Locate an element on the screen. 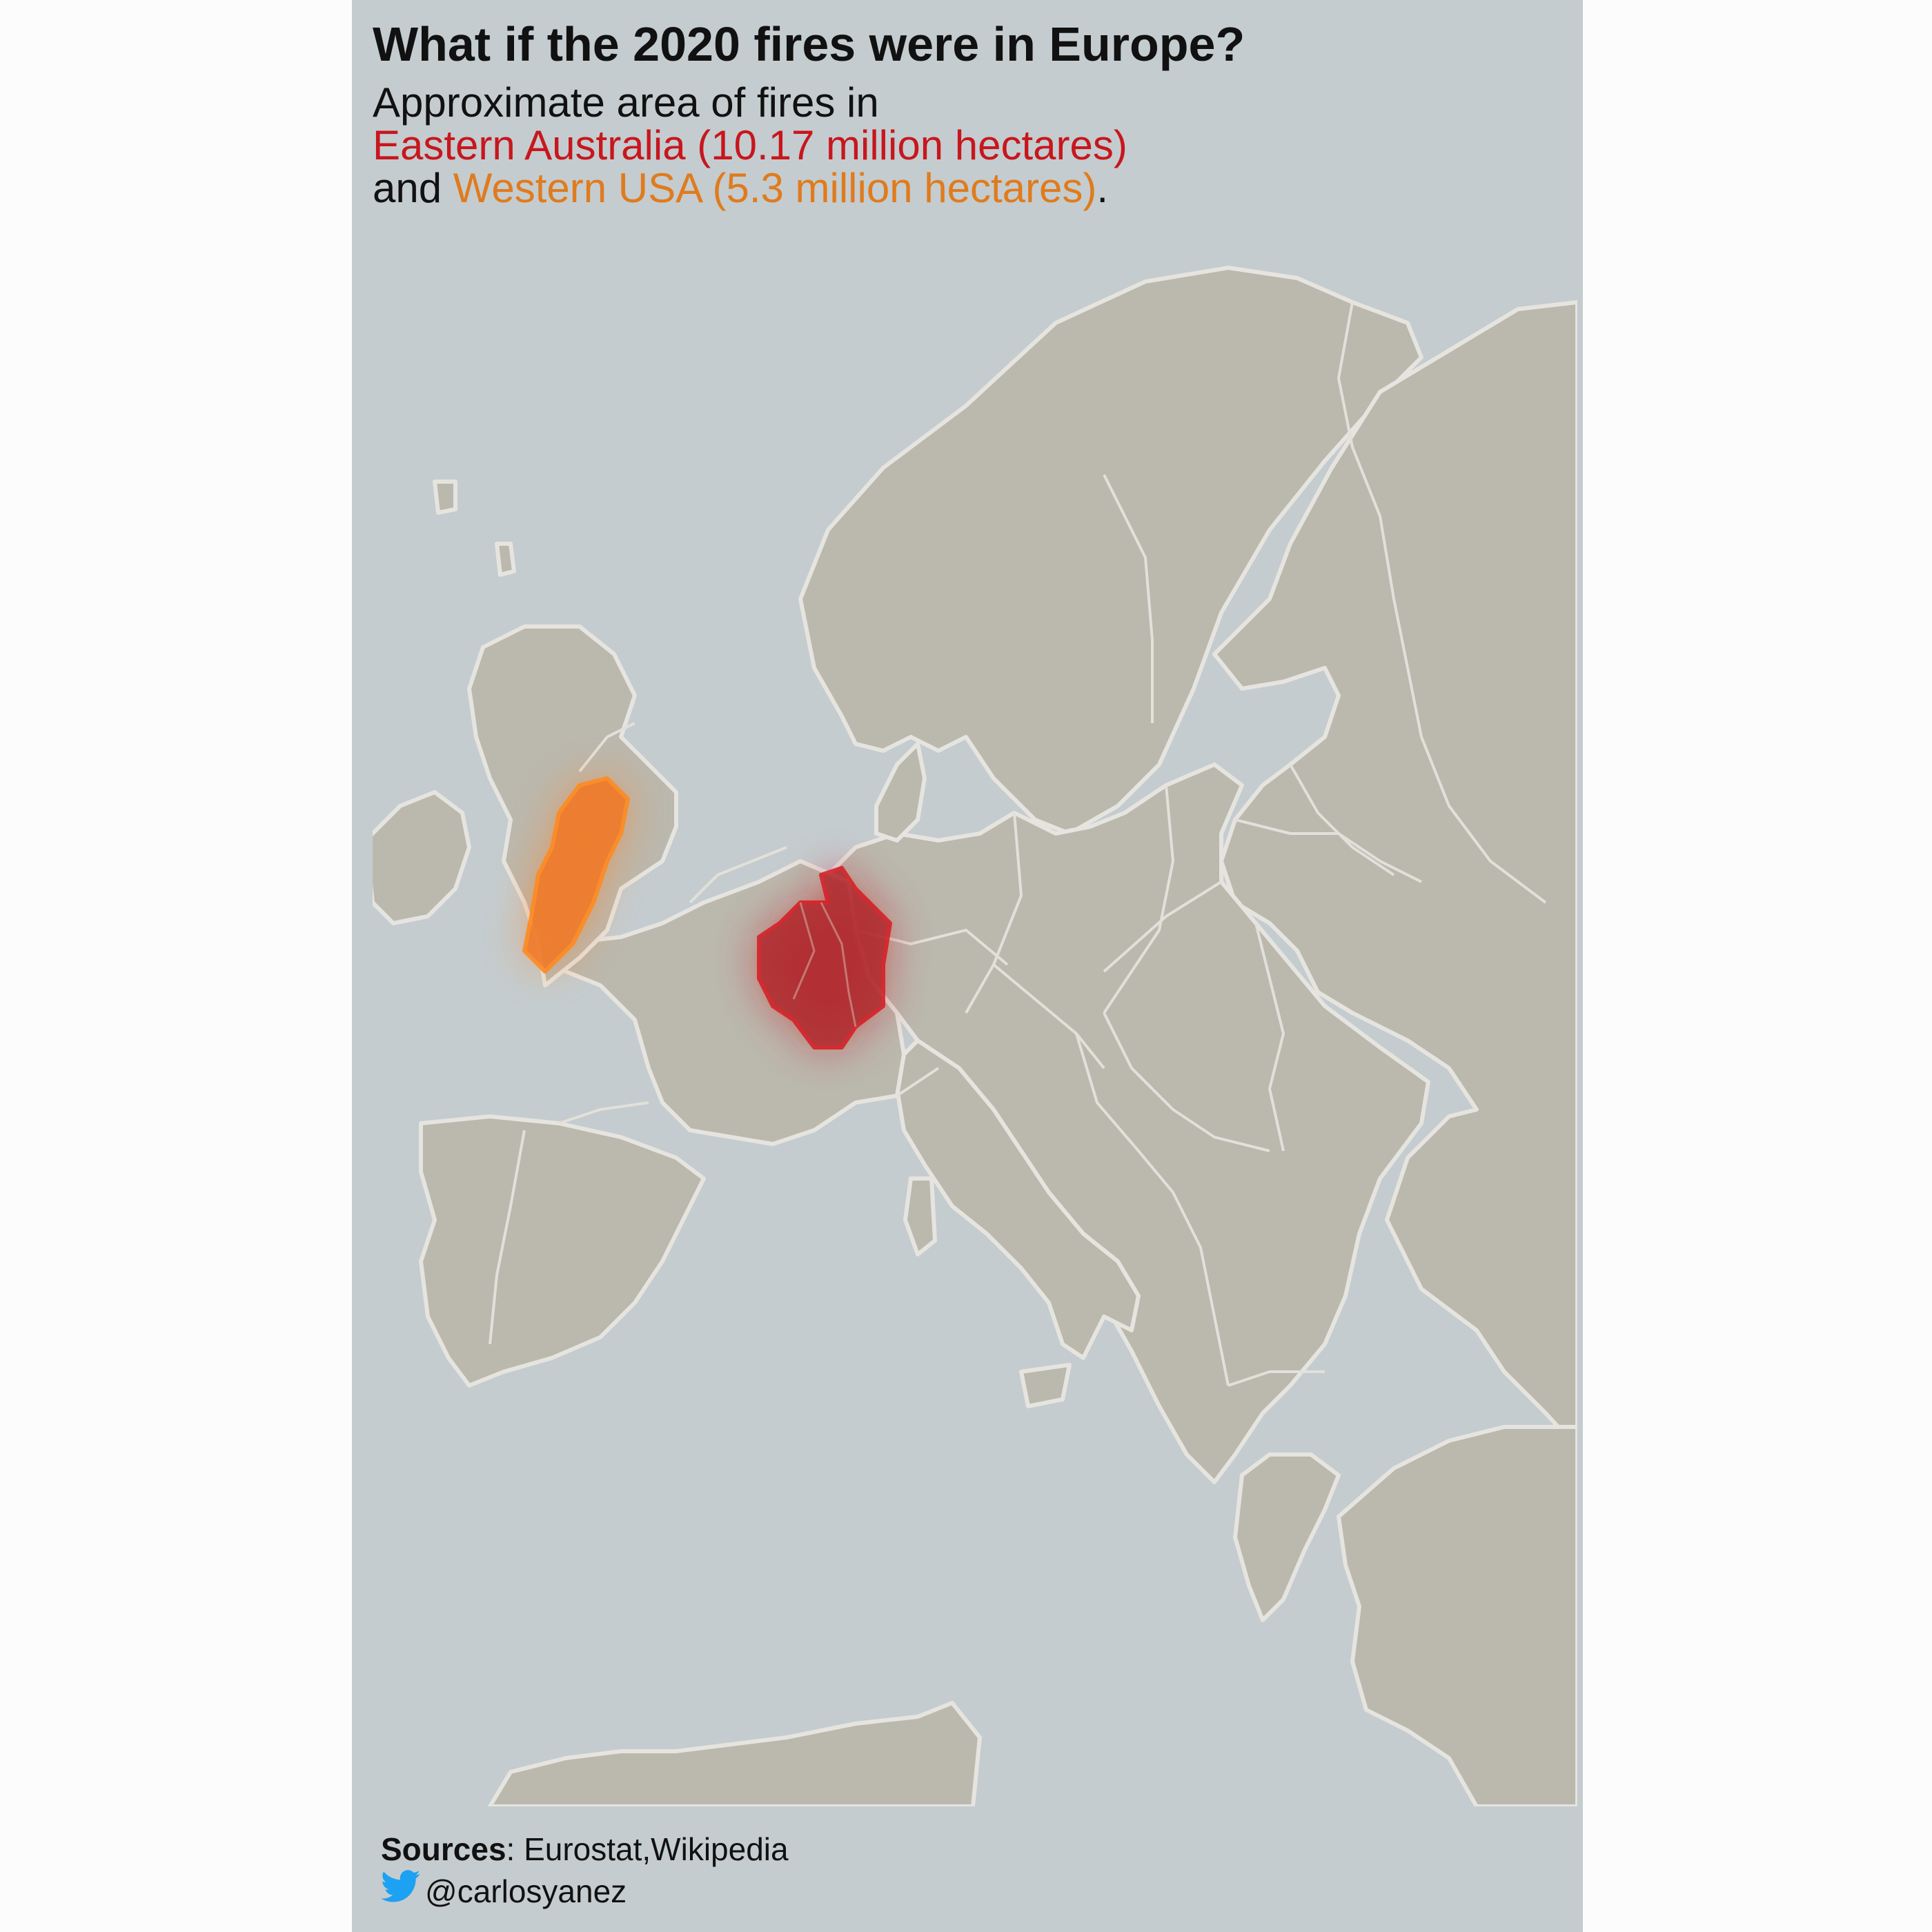  western-usa-overlay is located at coordinates (576, 875).